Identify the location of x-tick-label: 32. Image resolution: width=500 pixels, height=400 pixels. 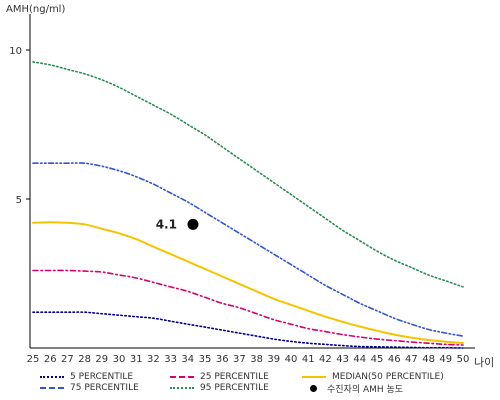
(153, 359).